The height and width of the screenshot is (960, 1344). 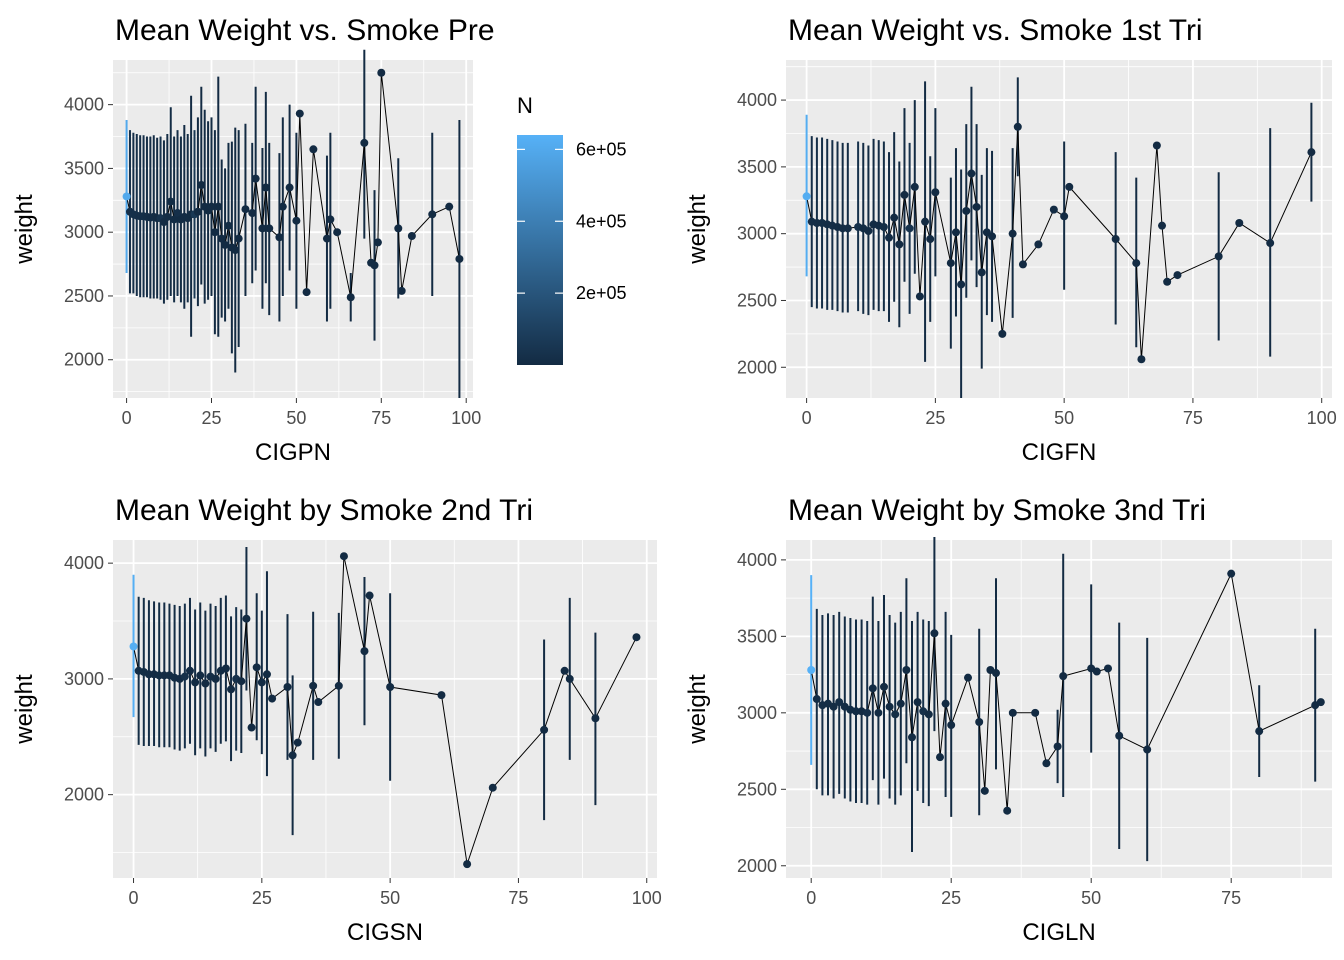 I want to click on y-tick-label: 3500, so click(x=757, y=636).